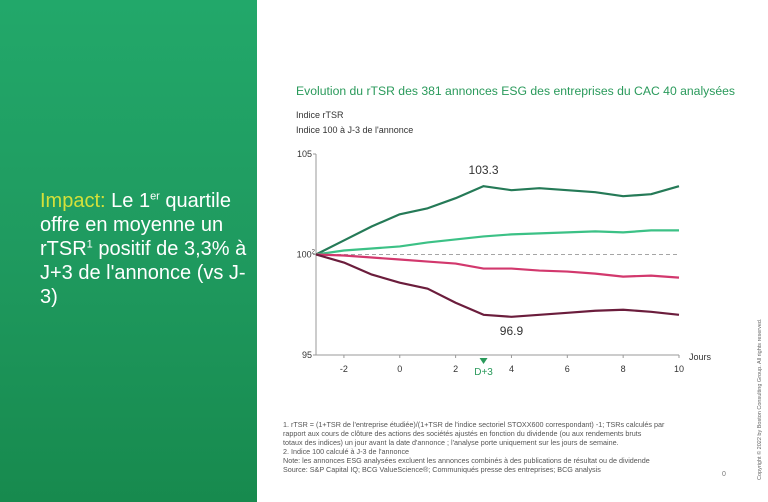  Describe the element at coordinates (455, 369) in the screenshot. I see `x-tick-label: 2` at that location.